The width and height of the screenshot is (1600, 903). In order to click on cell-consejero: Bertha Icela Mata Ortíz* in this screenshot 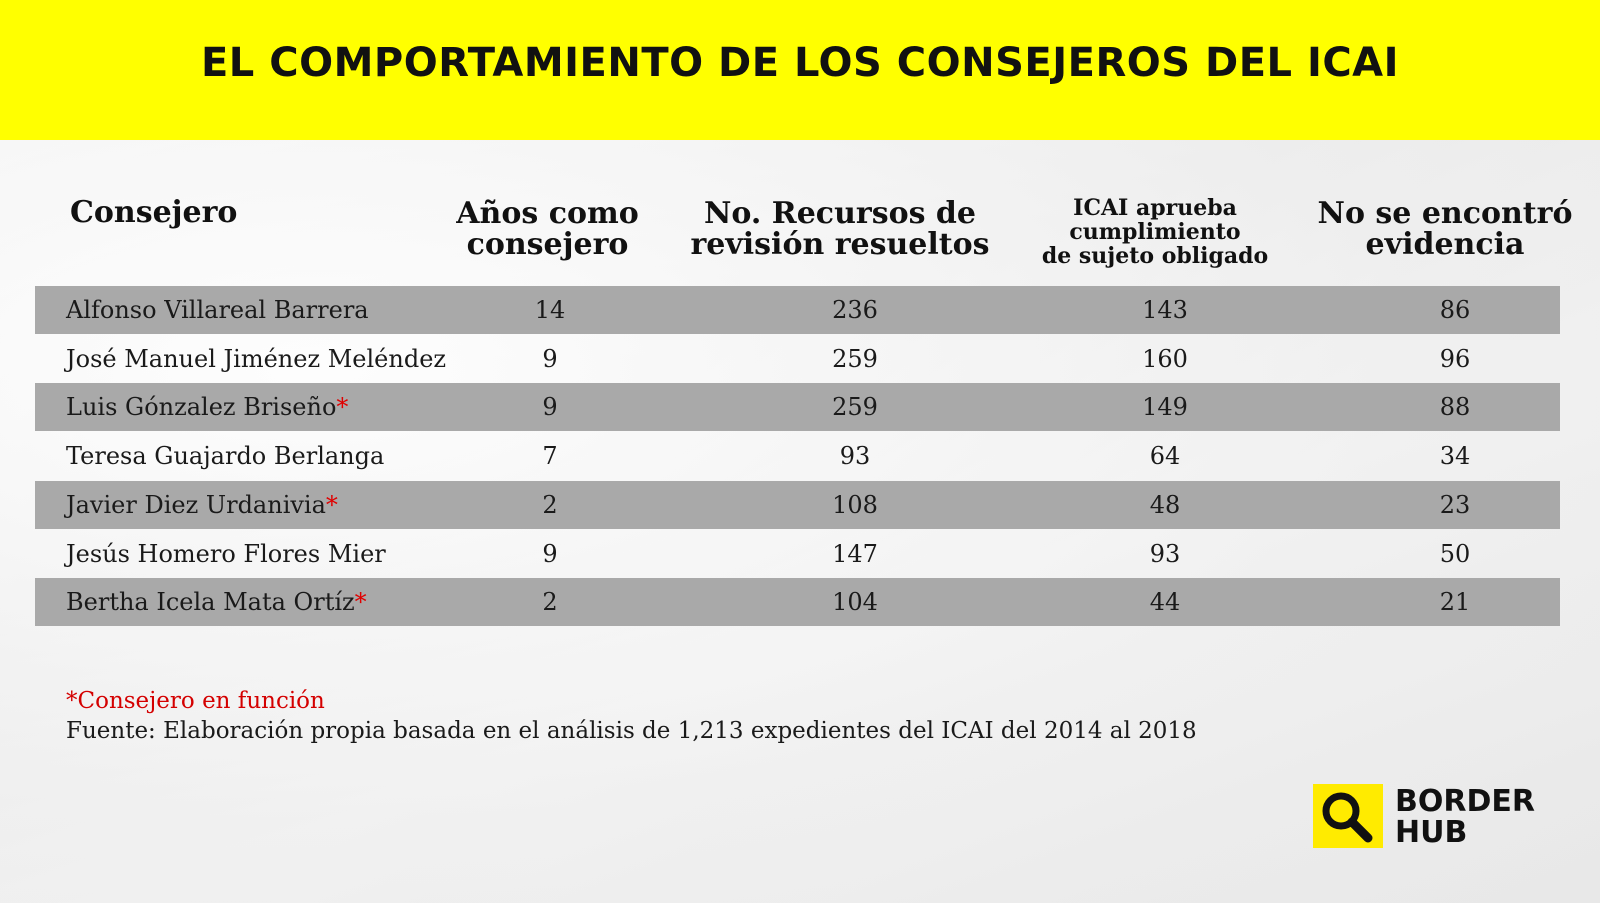, I will do `click(216, 602)`.